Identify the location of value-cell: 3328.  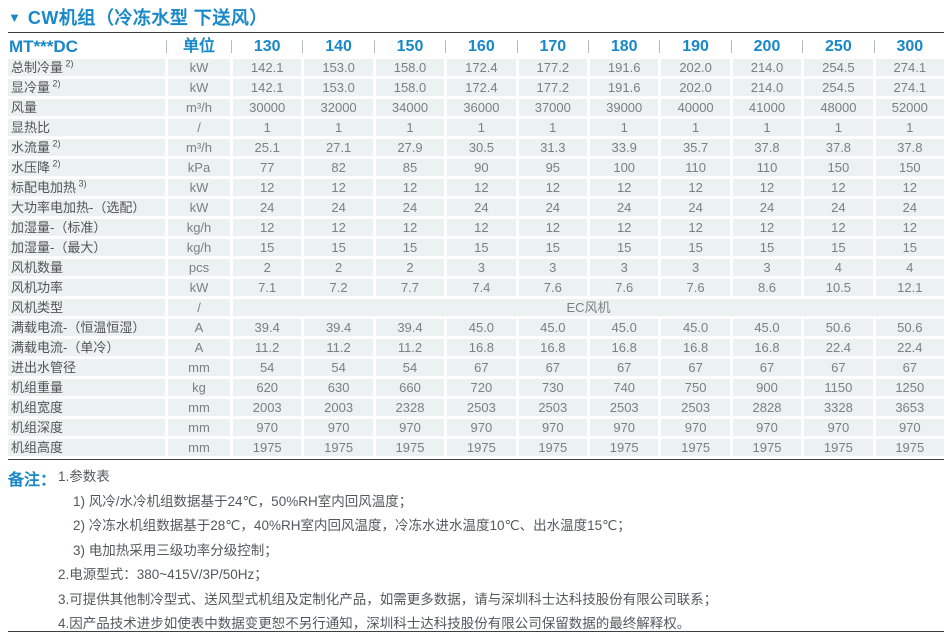
(838, 407).